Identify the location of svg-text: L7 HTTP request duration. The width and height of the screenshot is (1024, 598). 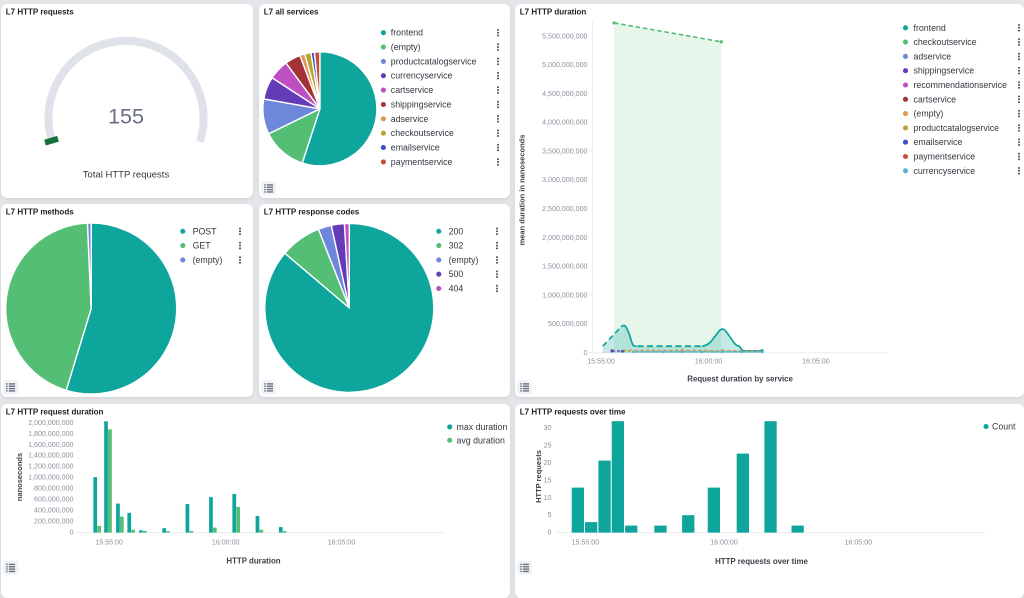
(55, 411).